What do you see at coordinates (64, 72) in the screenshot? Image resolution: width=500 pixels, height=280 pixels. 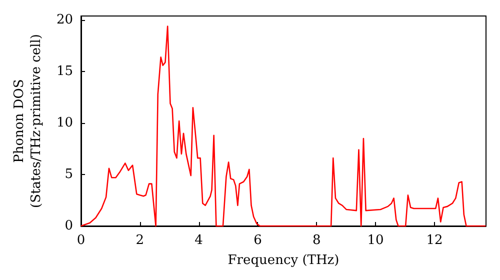 I see `y-tick-label: 15` at bounding box center [64, 72].